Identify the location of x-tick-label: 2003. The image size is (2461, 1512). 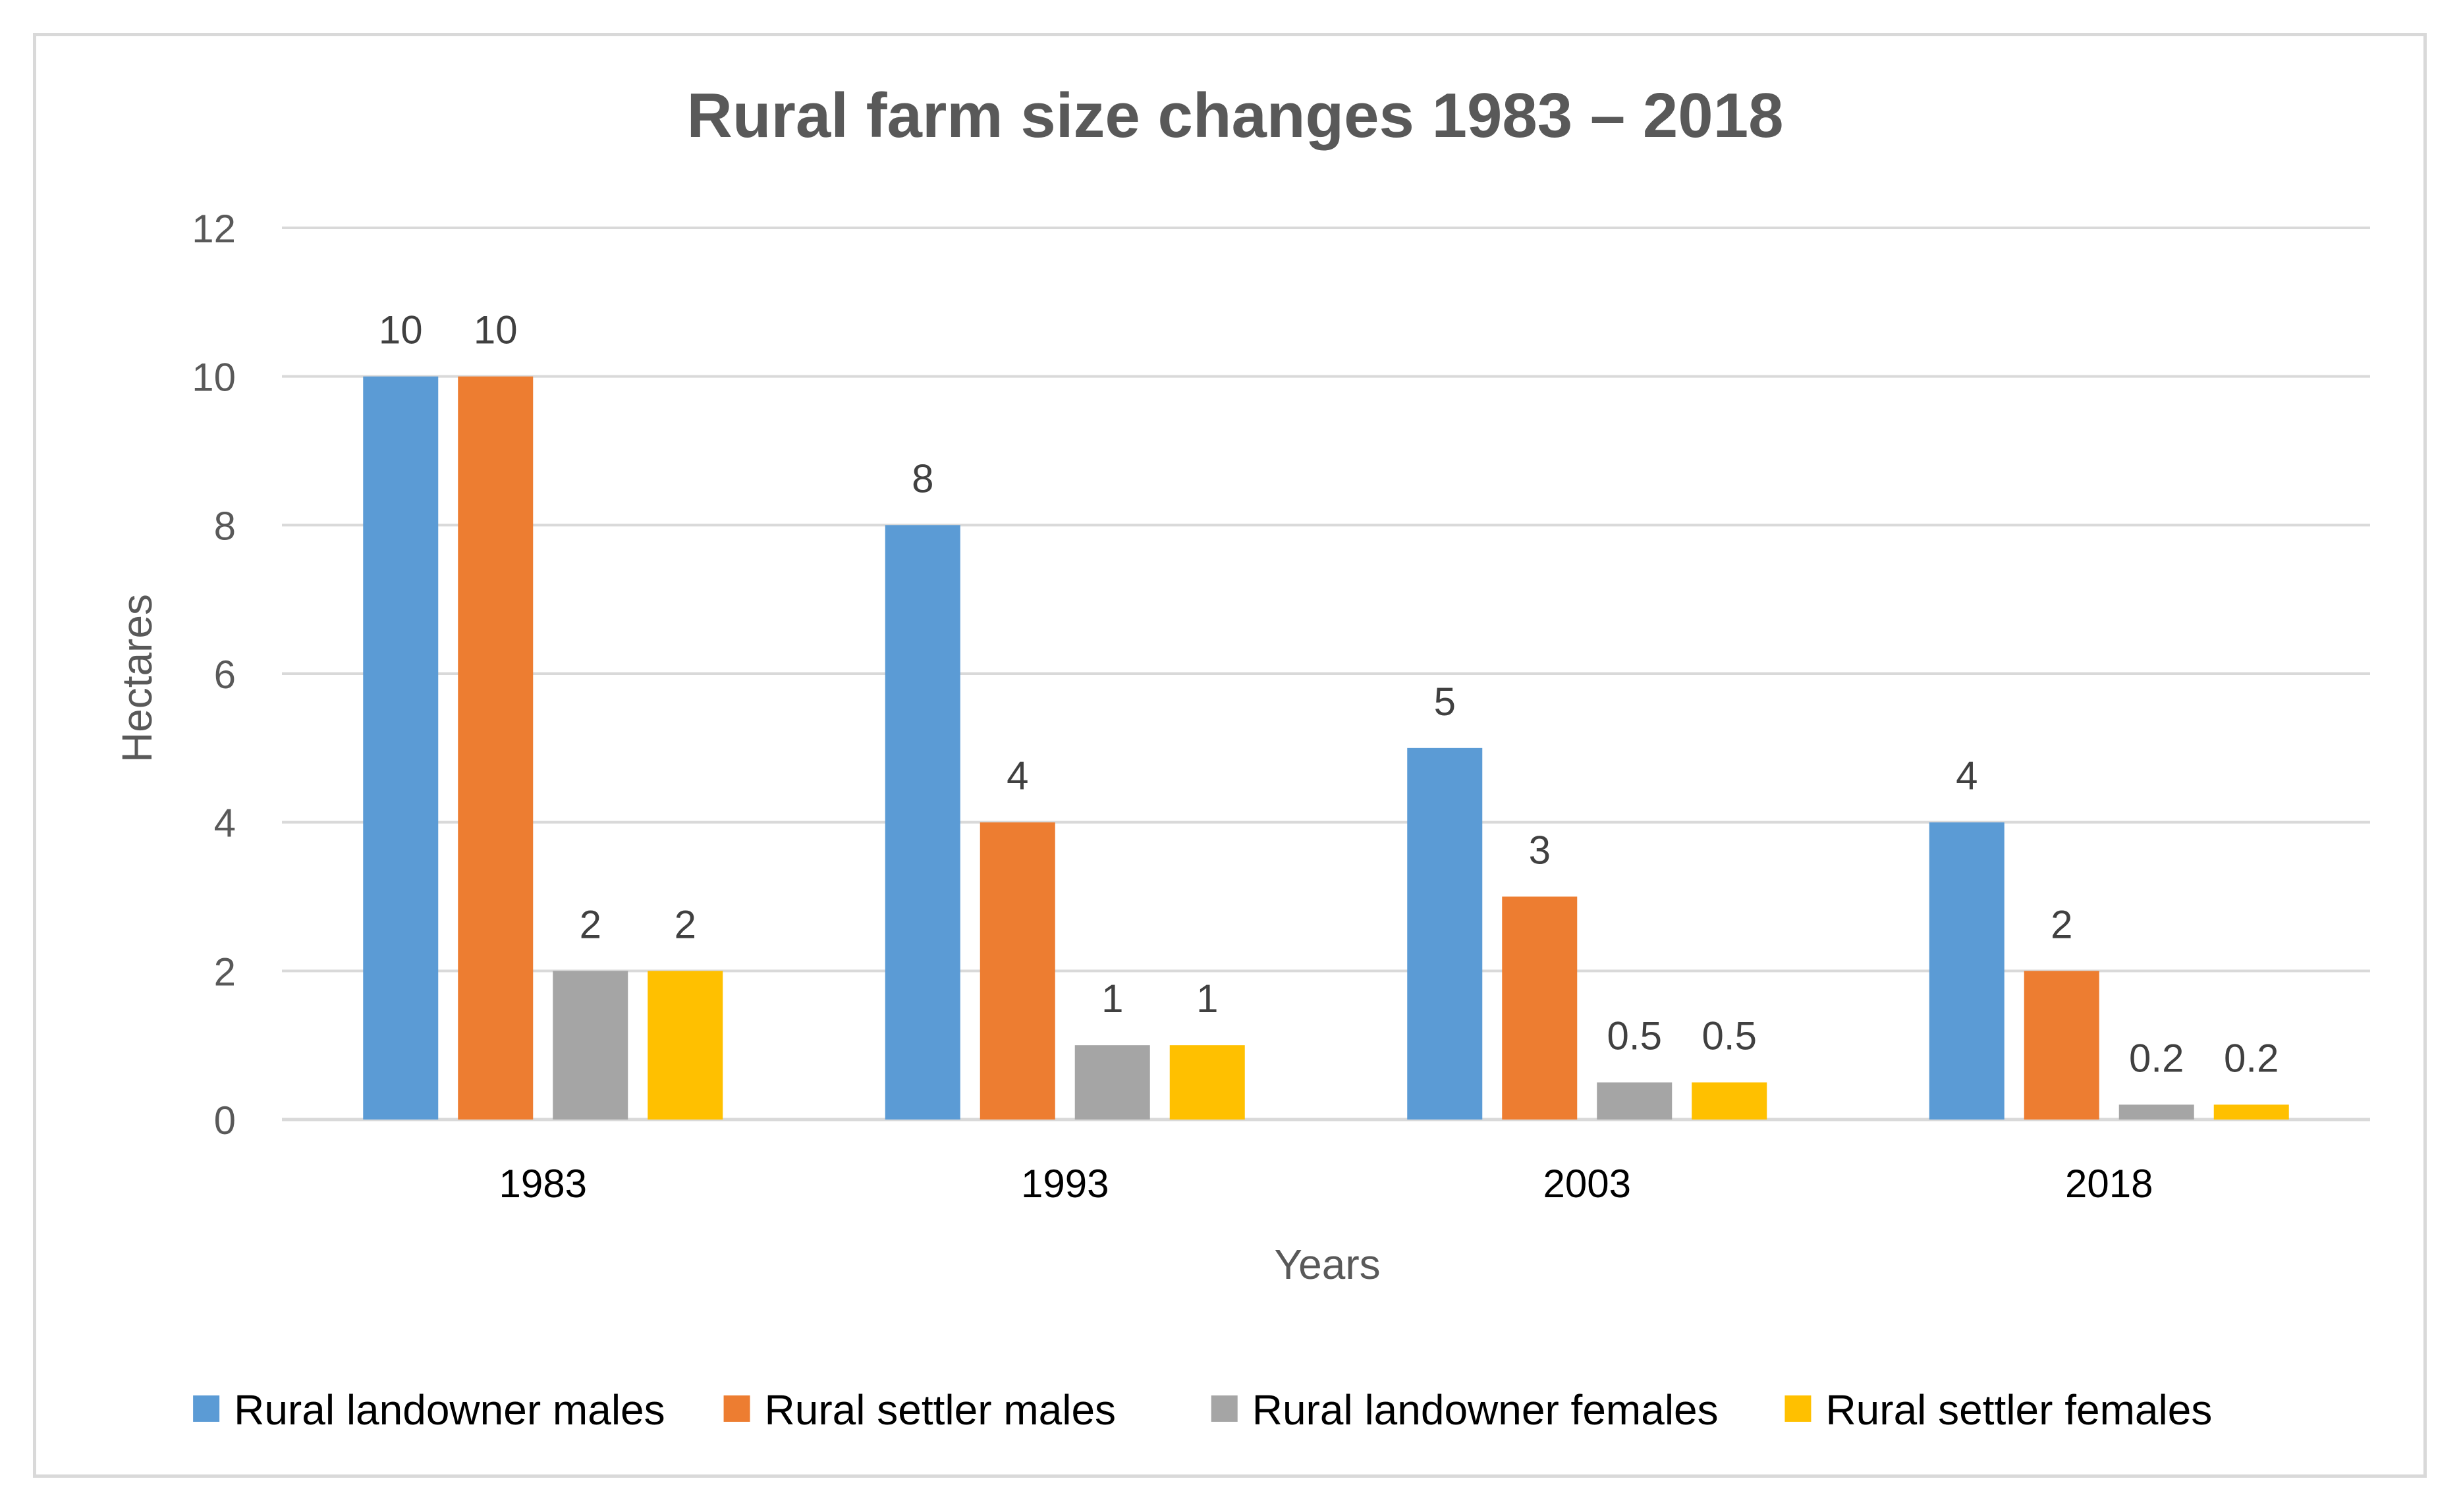
(1587, 1184).